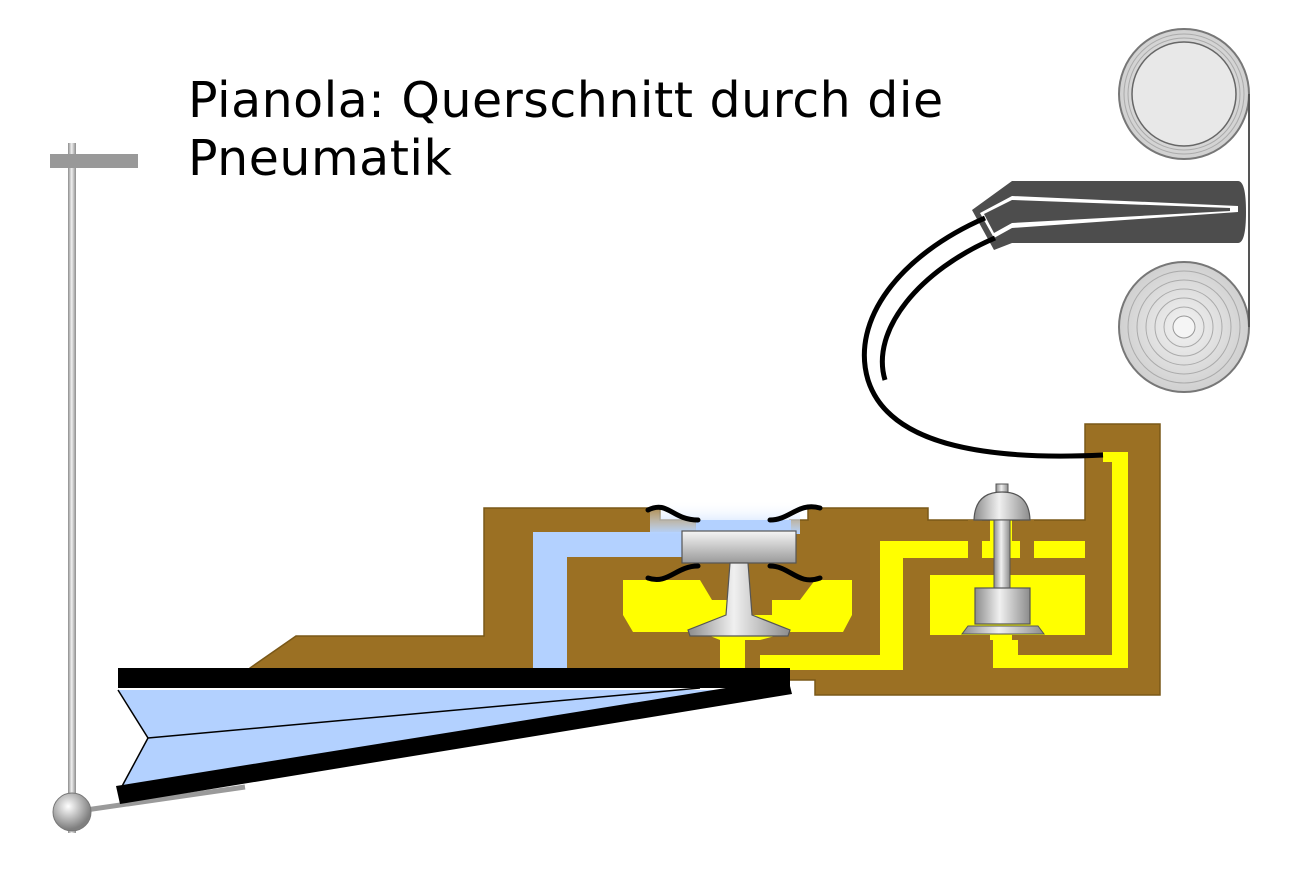  Describe the element at coordinates (1109, 215) in the screenshot. I see `tracker-bar` at that location.